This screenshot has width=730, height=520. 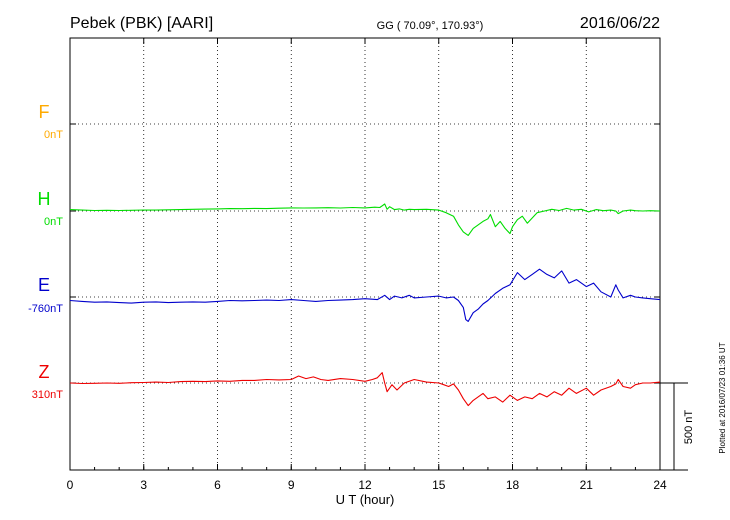 I want to click on baseline-label-h: 0nT, so click(x=53, y=222).